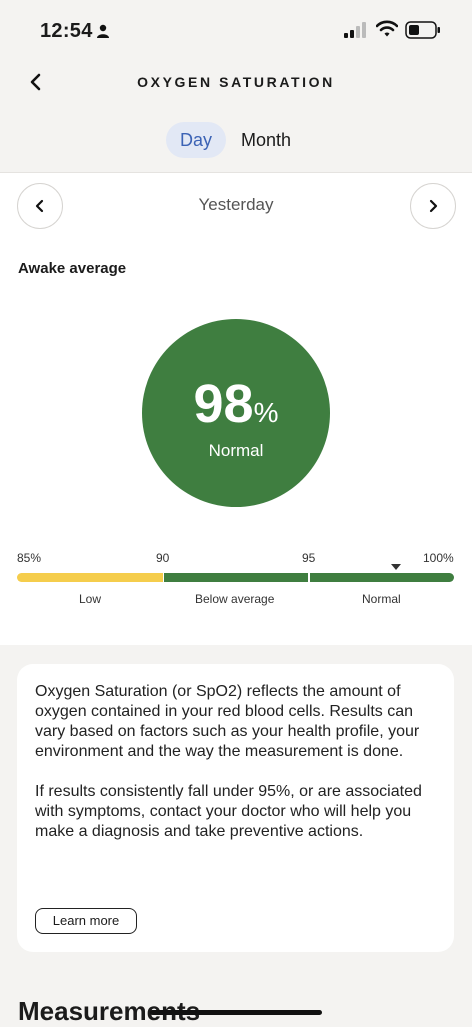 The height and width of the screenshot is (1027, 472). What do you see at coordinates (236, 450) in the screenshot?
I see `spo2-status: Normal` at bounding box center [236, 450].